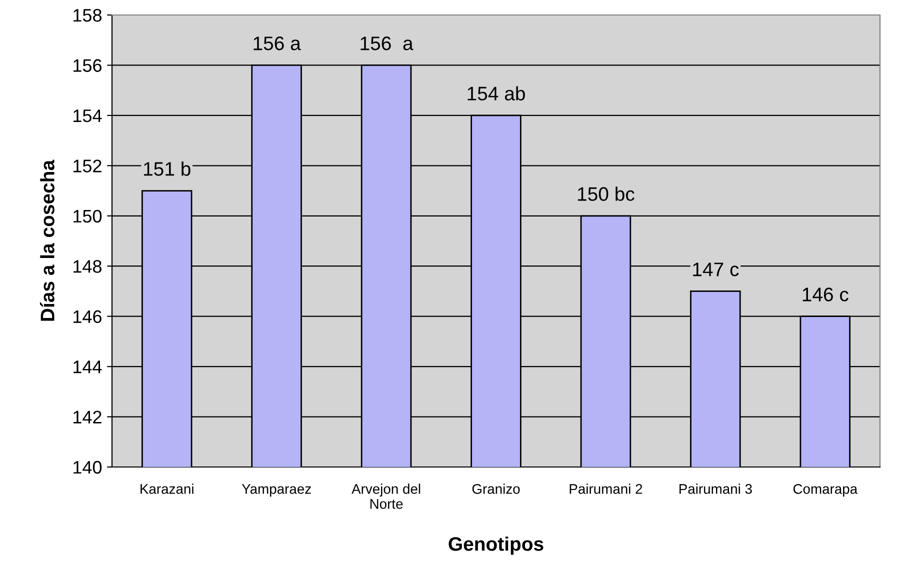 The width and height of the screenshot is (901, 567). What do you see at coordinates (47, 240) in the screenshot?
I see `y-axis-title: Días a la cosecha` at bounding box center [47, 240].